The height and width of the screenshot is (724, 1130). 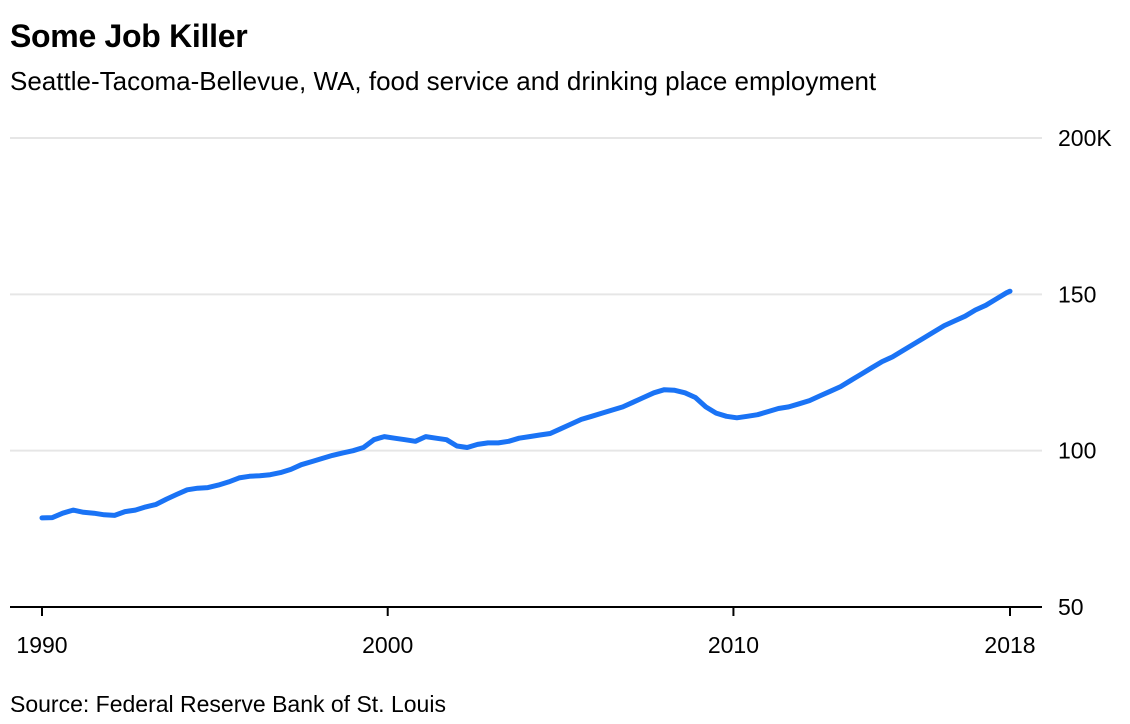 I want to click on y-axis-labels: 200K 150 100 50, so click(x=1085, y=372).